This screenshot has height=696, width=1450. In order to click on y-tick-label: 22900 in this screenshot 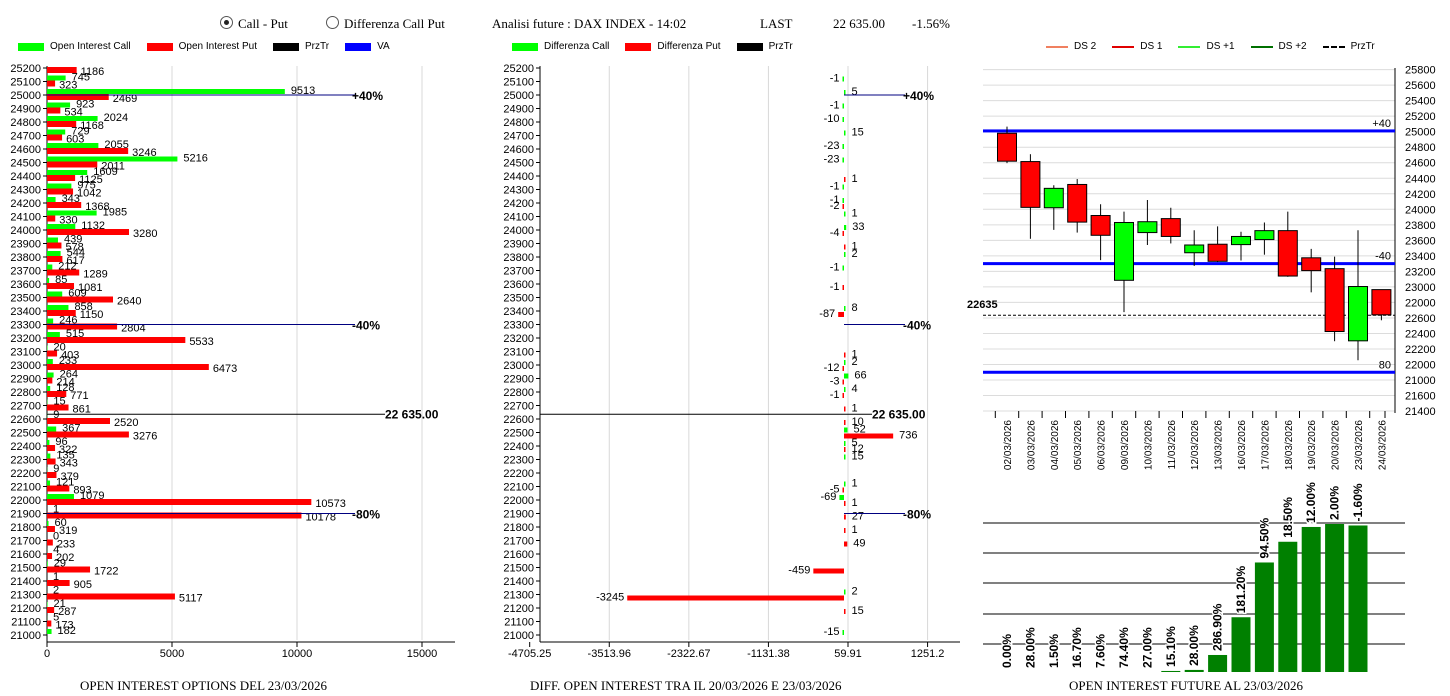, I will do `click(25, 380)`.